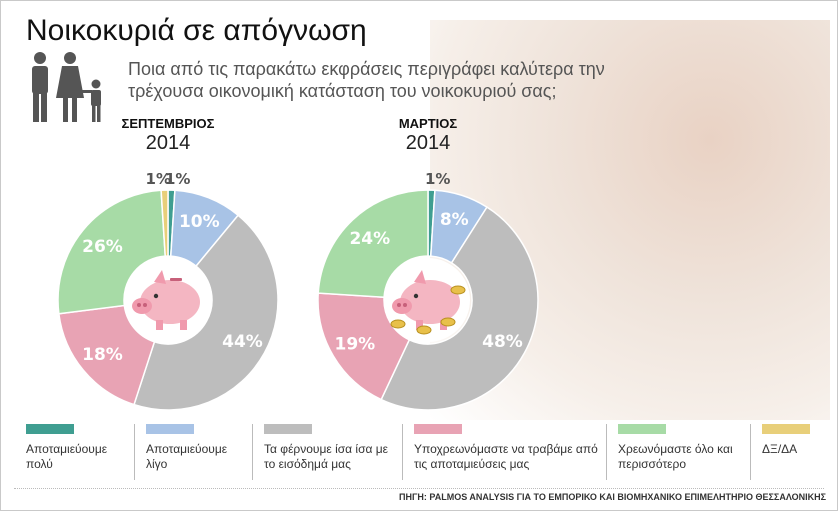 This screenshot has height=511, width=838. What do you see at coordinates (199, 222) in the screenshot?
I see `slice-label: 10%` at bounding box center [199, 222].